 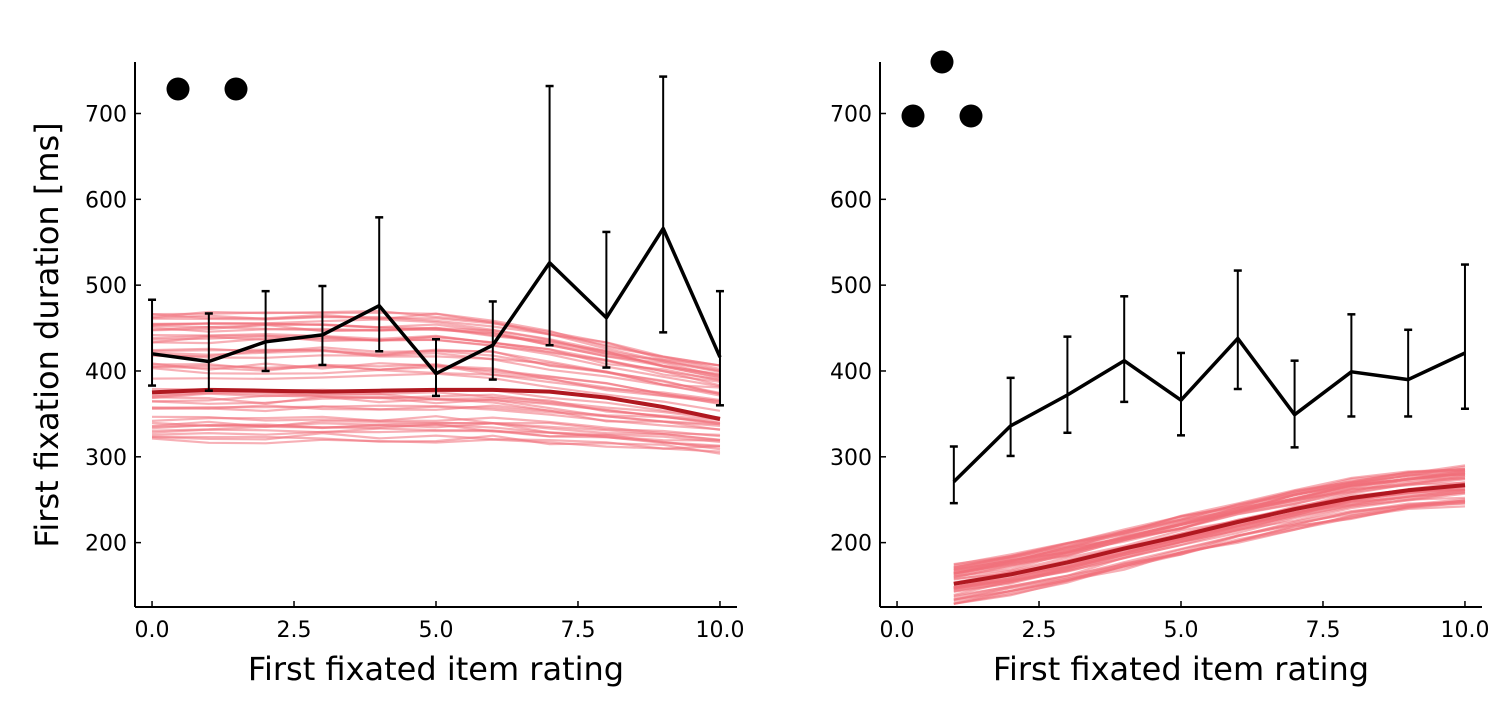 I want to click on left-marker-dots, so click(x=207, y=89).